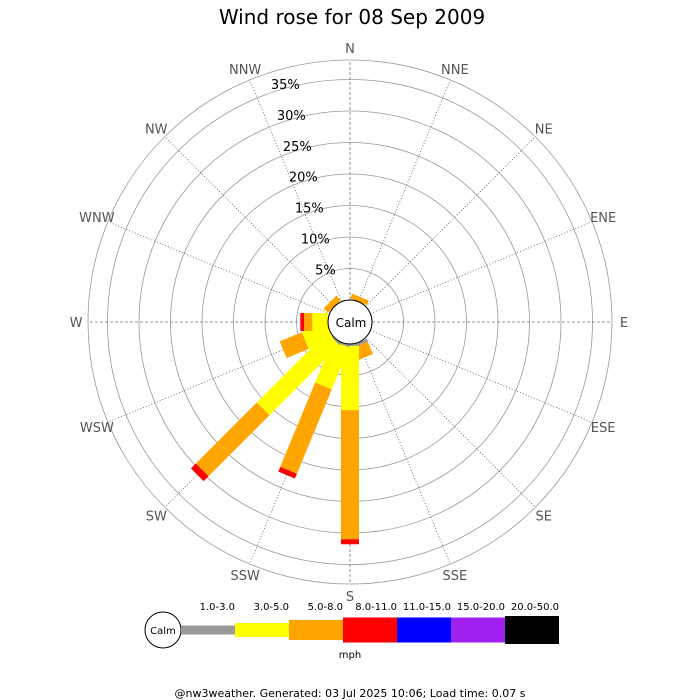 This screenshot has width=700, height=700. I want to click on legend-label-5.0-8.0: 5.0-8.0, so click(325, 607).